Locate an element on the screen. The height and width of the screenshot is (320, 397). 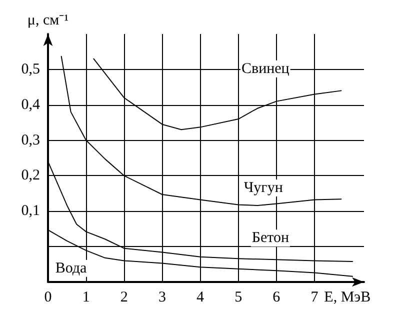
x-tick-label: 3 is located at coordinates (162, 298).